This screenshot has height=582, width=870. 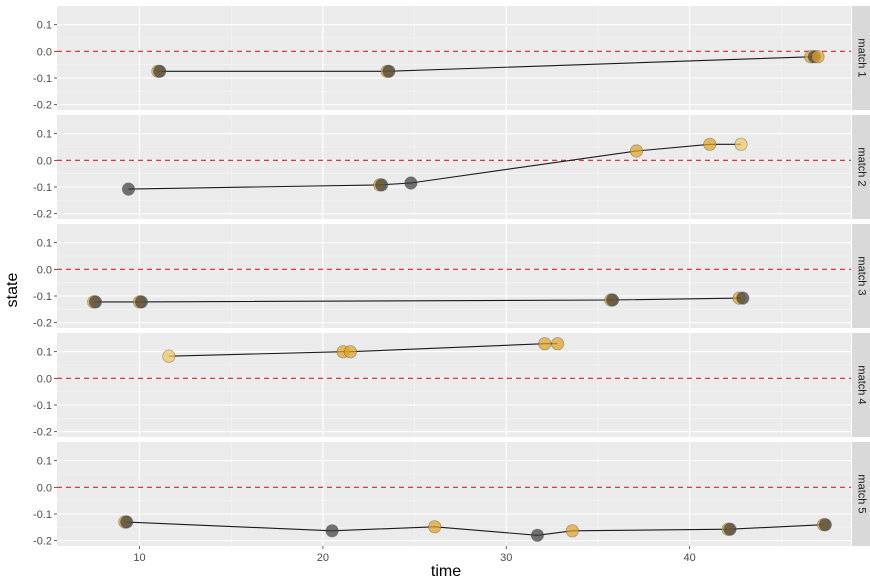 What do you see at coordinates (12, 290) in the screenshot?
I see `y-axis-title: state` at bounding box center [12, 290].